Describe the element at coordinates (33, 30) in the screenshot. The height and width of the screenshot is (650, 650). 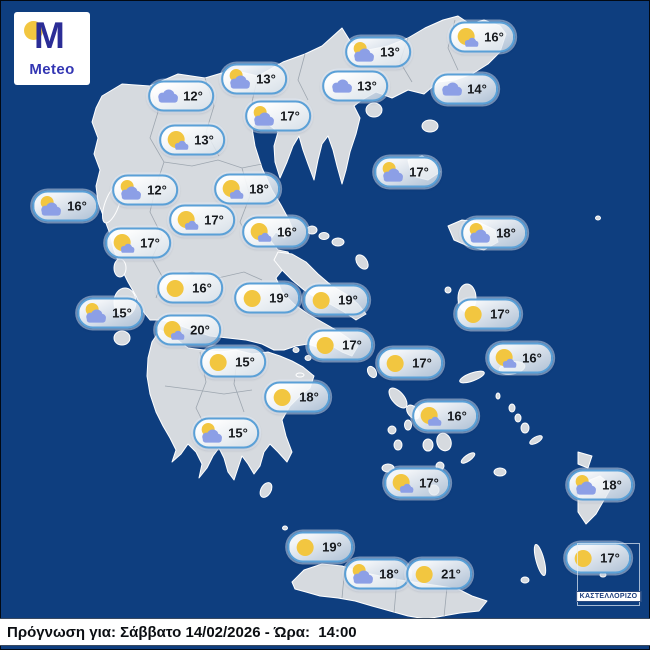
I see `logo-sun-icon` at that location.